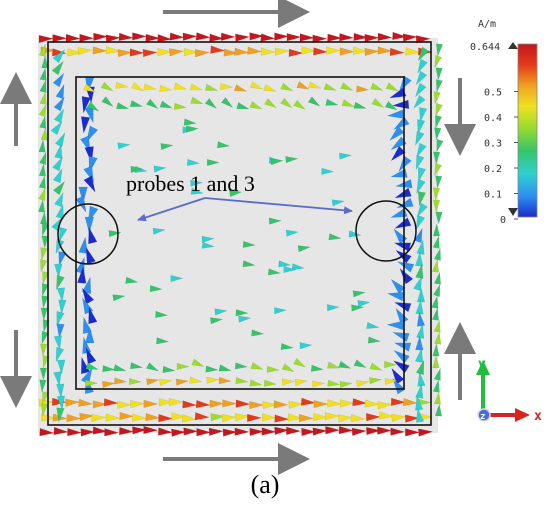 Image resolution: width=550 pixels, height=518 pixels. I want to click on probe-circle-left, so click(88, 234).